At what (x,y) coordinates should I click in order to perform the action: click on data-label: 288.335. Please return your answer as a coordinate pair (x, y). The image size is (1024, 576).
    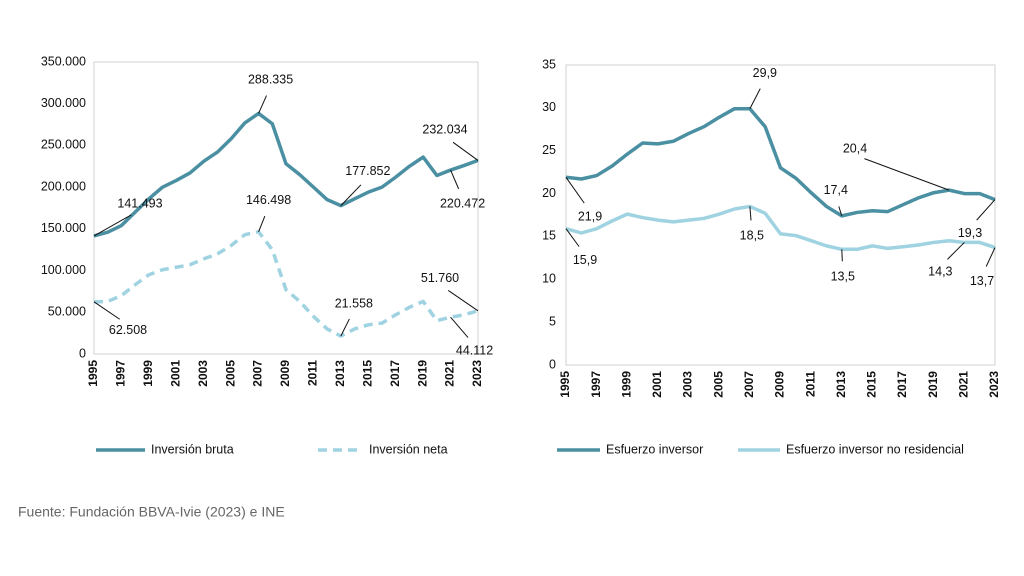
    Looking at the image, I should click on (270, 80).